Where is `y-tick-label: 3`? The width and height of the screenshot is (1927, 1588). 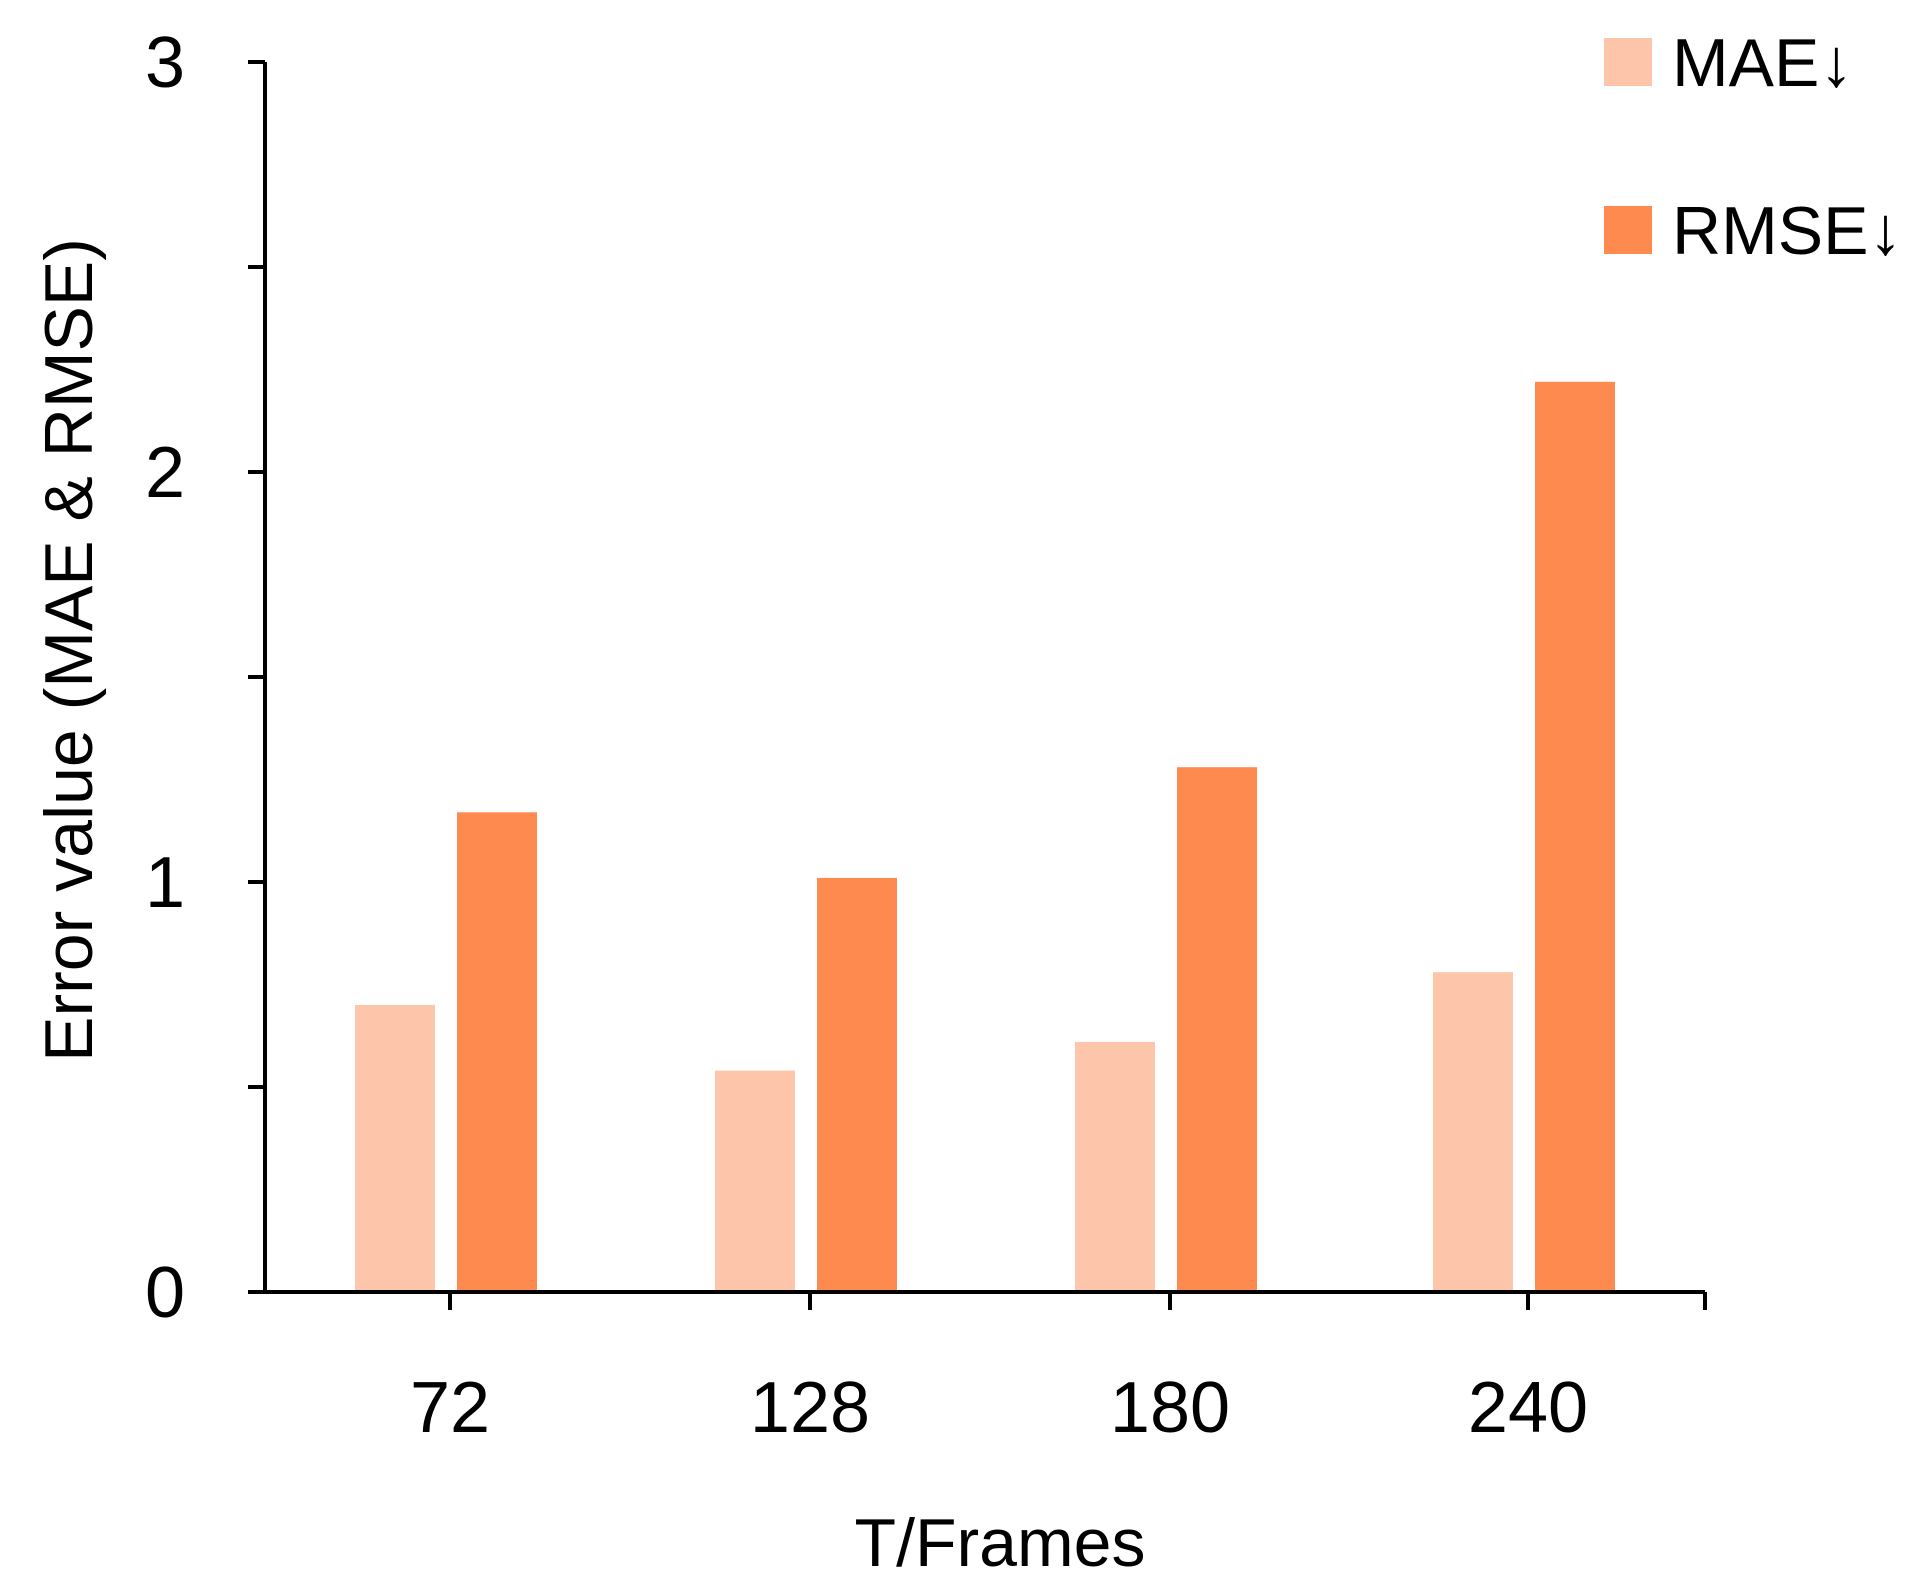 y-tick-label: 3 is located at coordinates (165, 63).